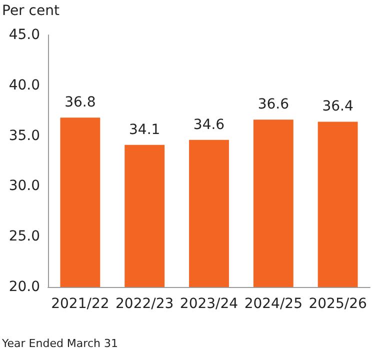  Describe the element at coordinates (338, 106) in the screenshot. I see `data-label: 36.4` at that location.